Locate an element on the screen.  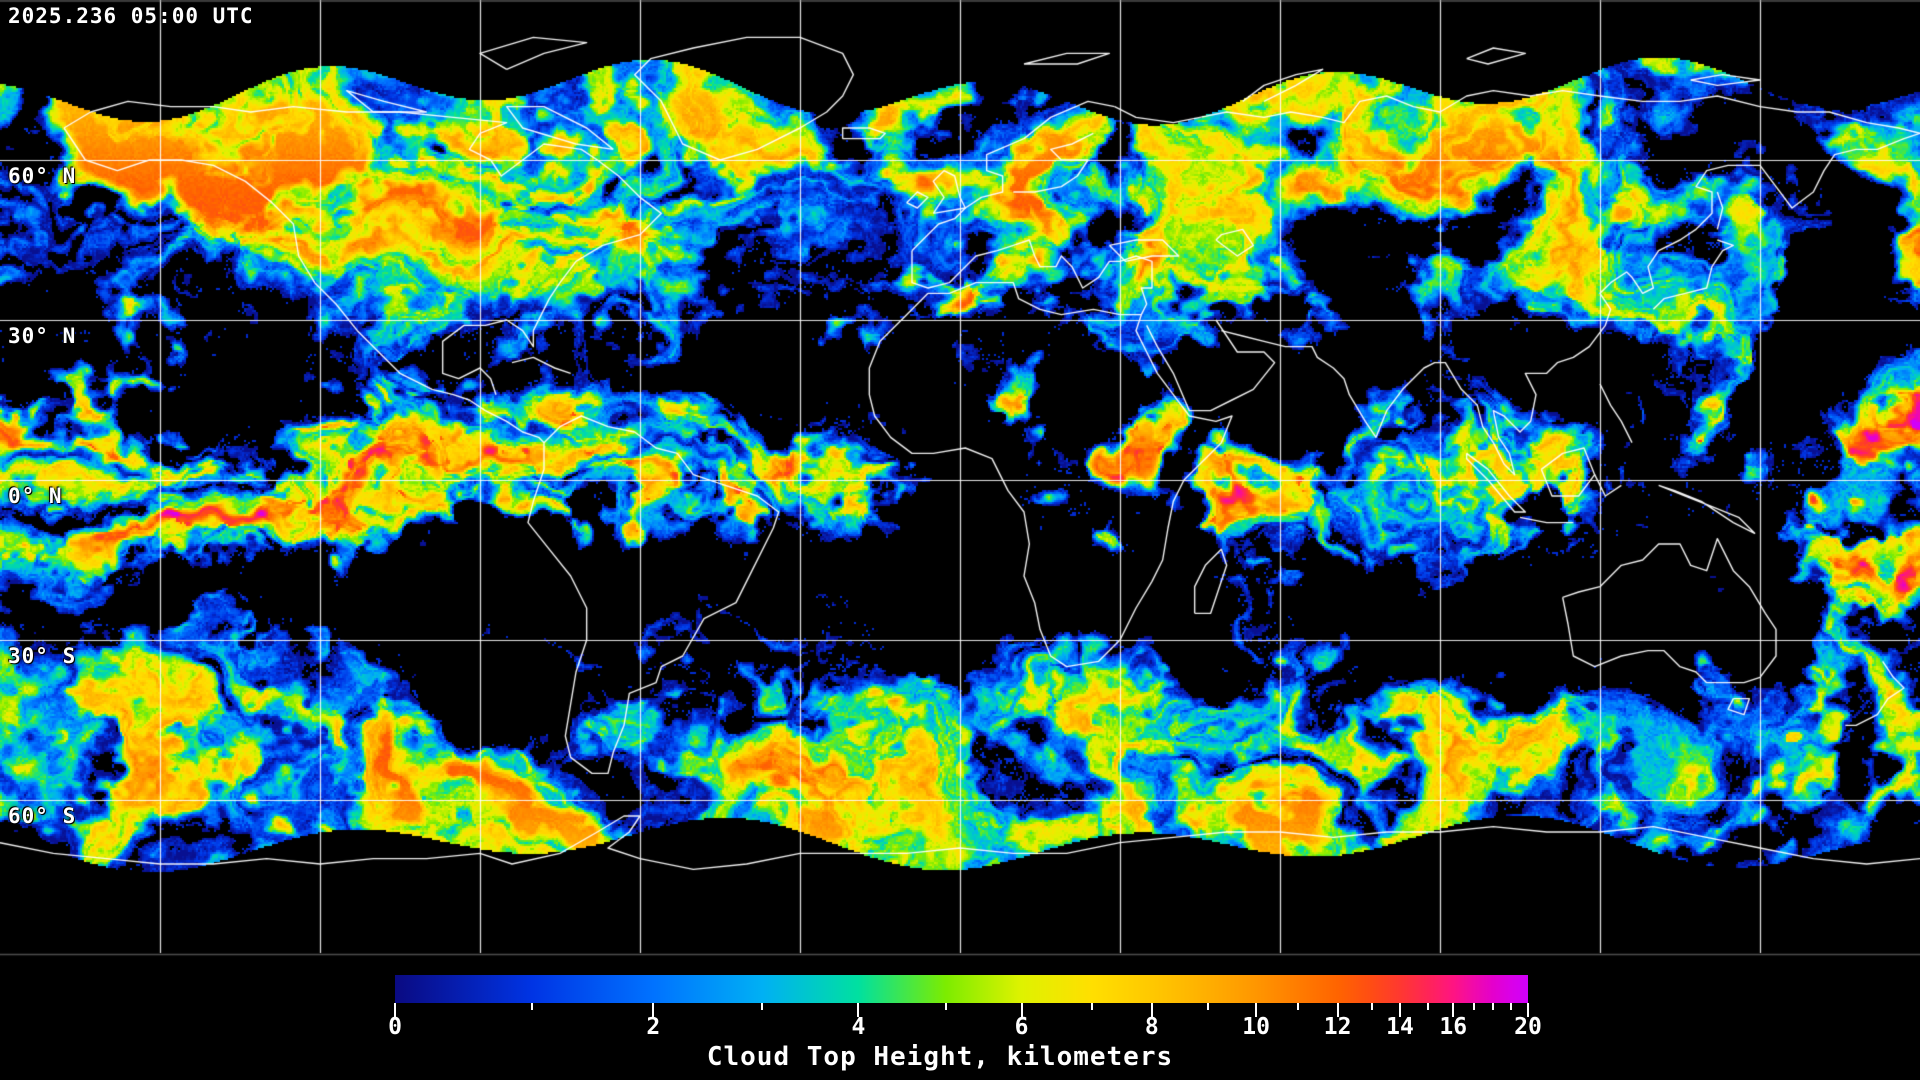
latitude-label: 60° N is located at coordinates (42, 176).